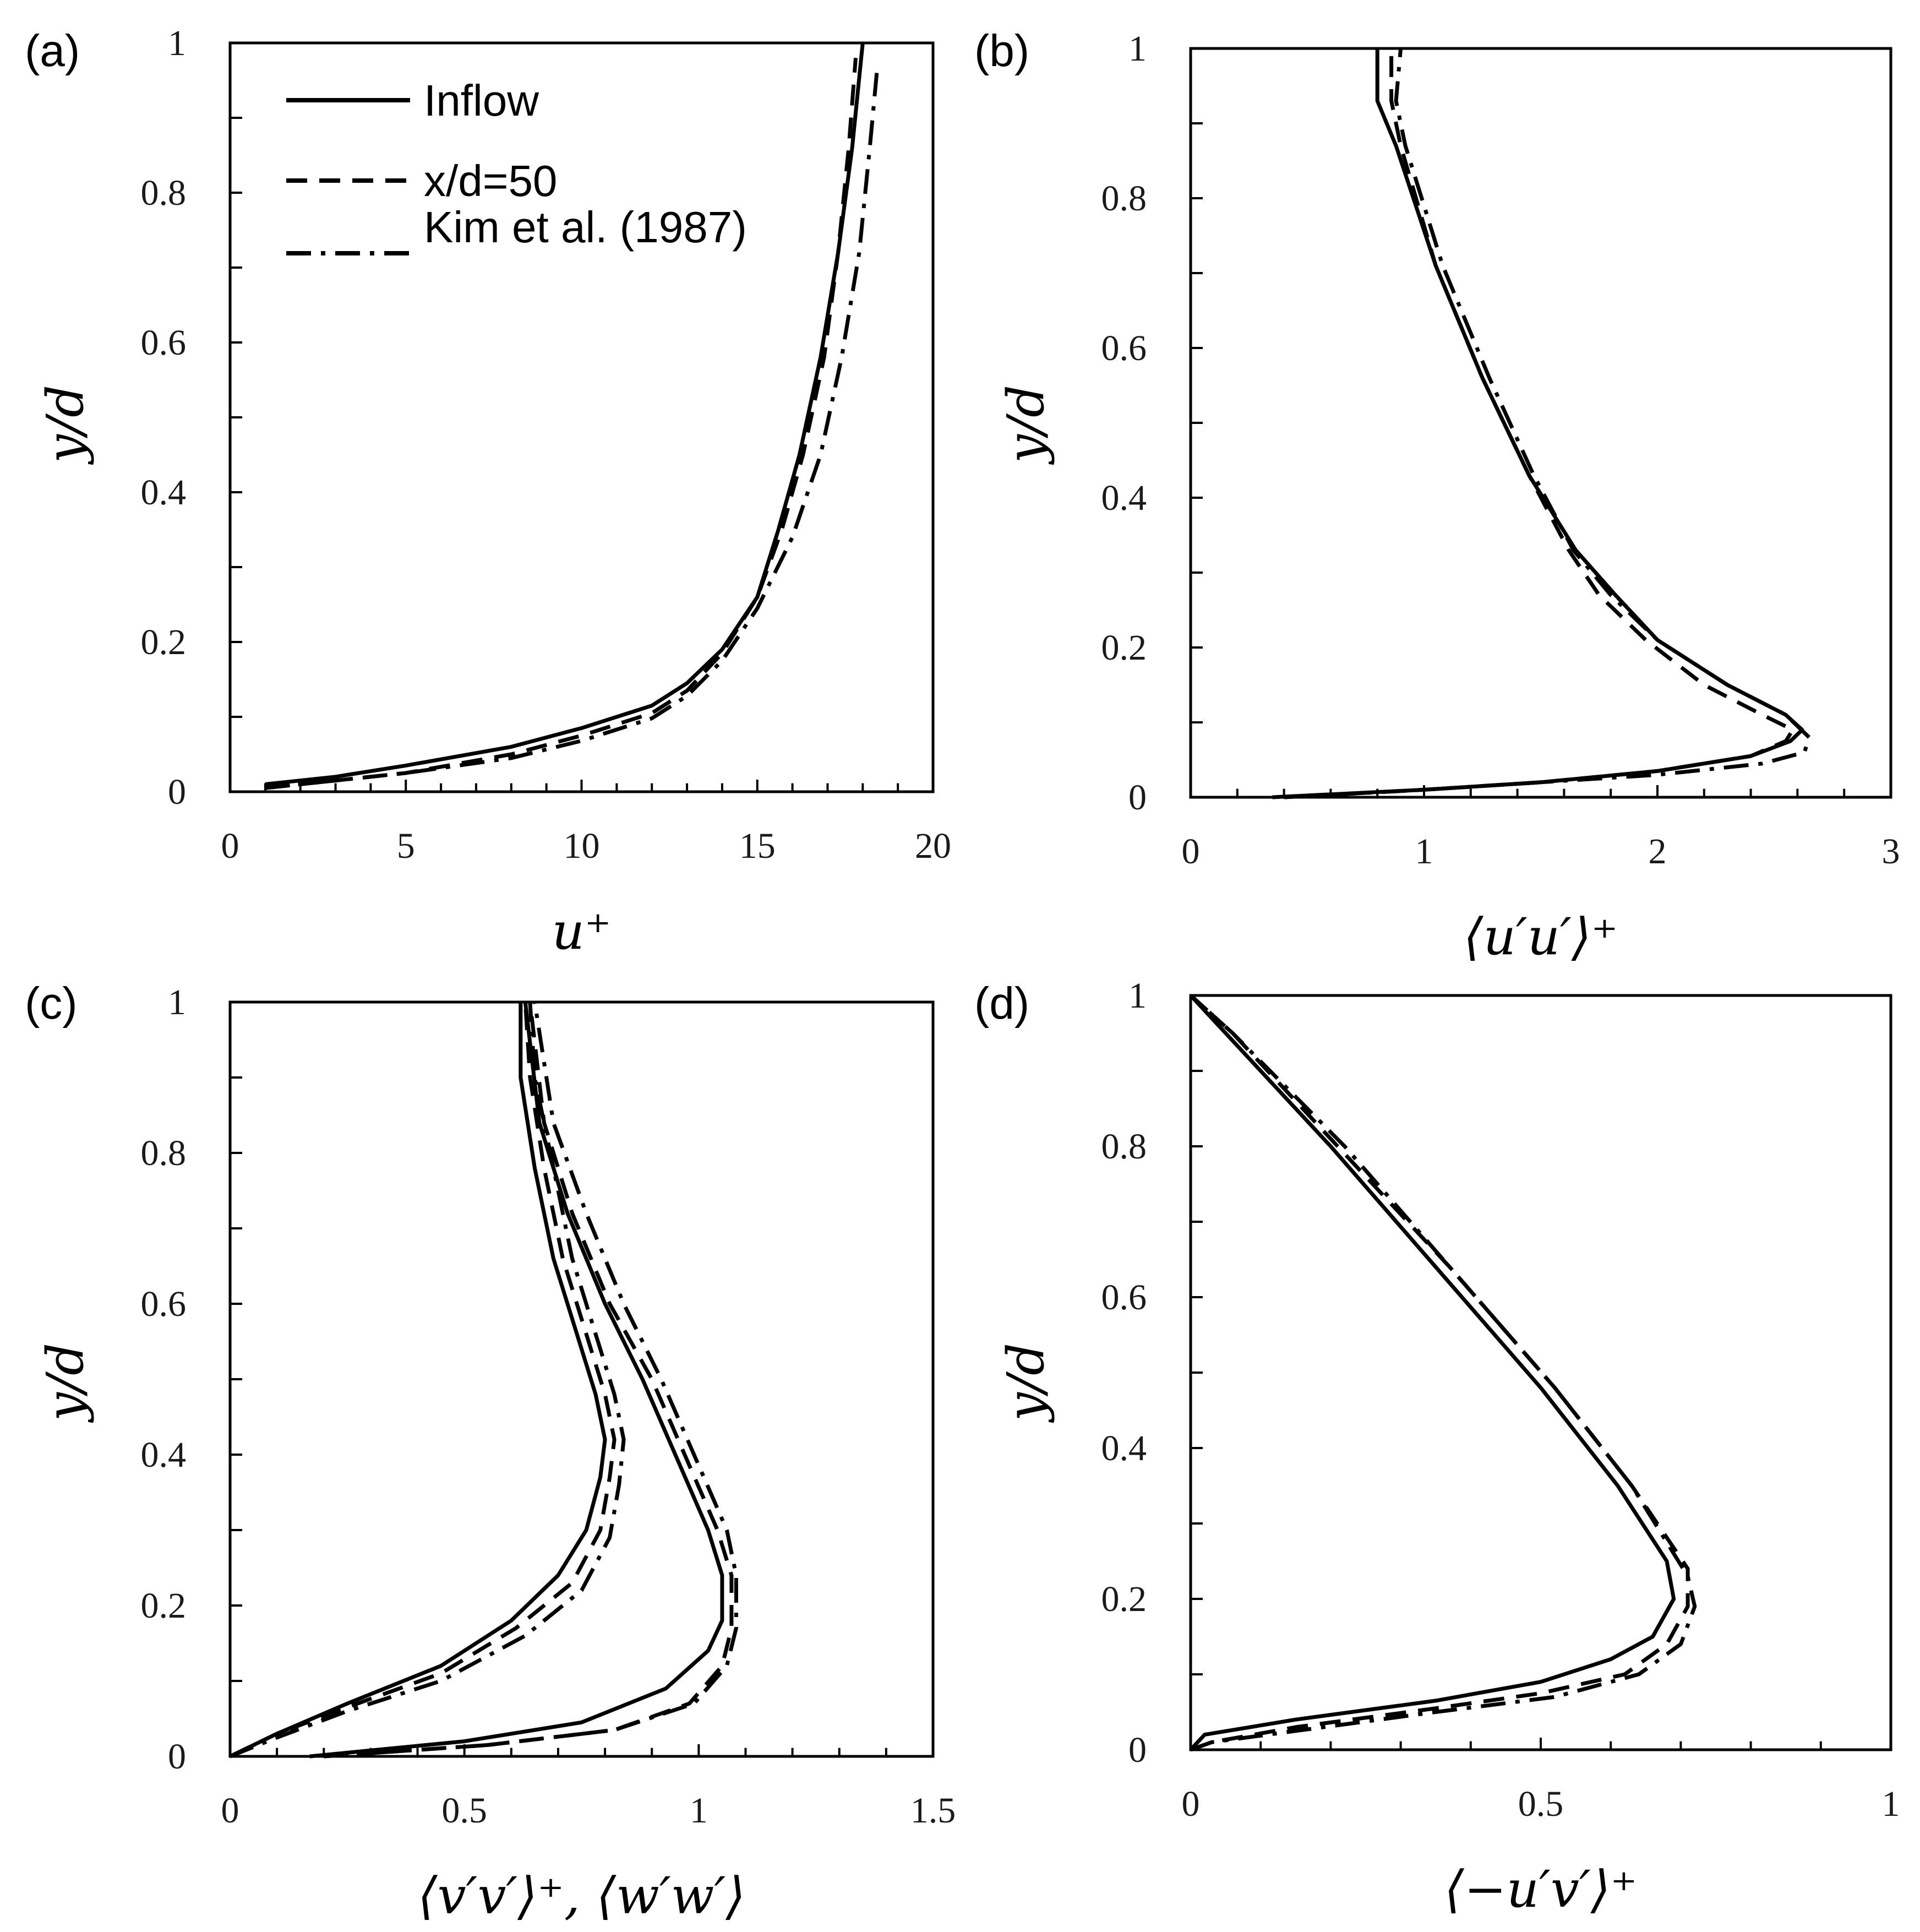  Describe the element at coordinates (933, 1810) in the screenshot. I see `x-tick-label: 1.5` at that location.